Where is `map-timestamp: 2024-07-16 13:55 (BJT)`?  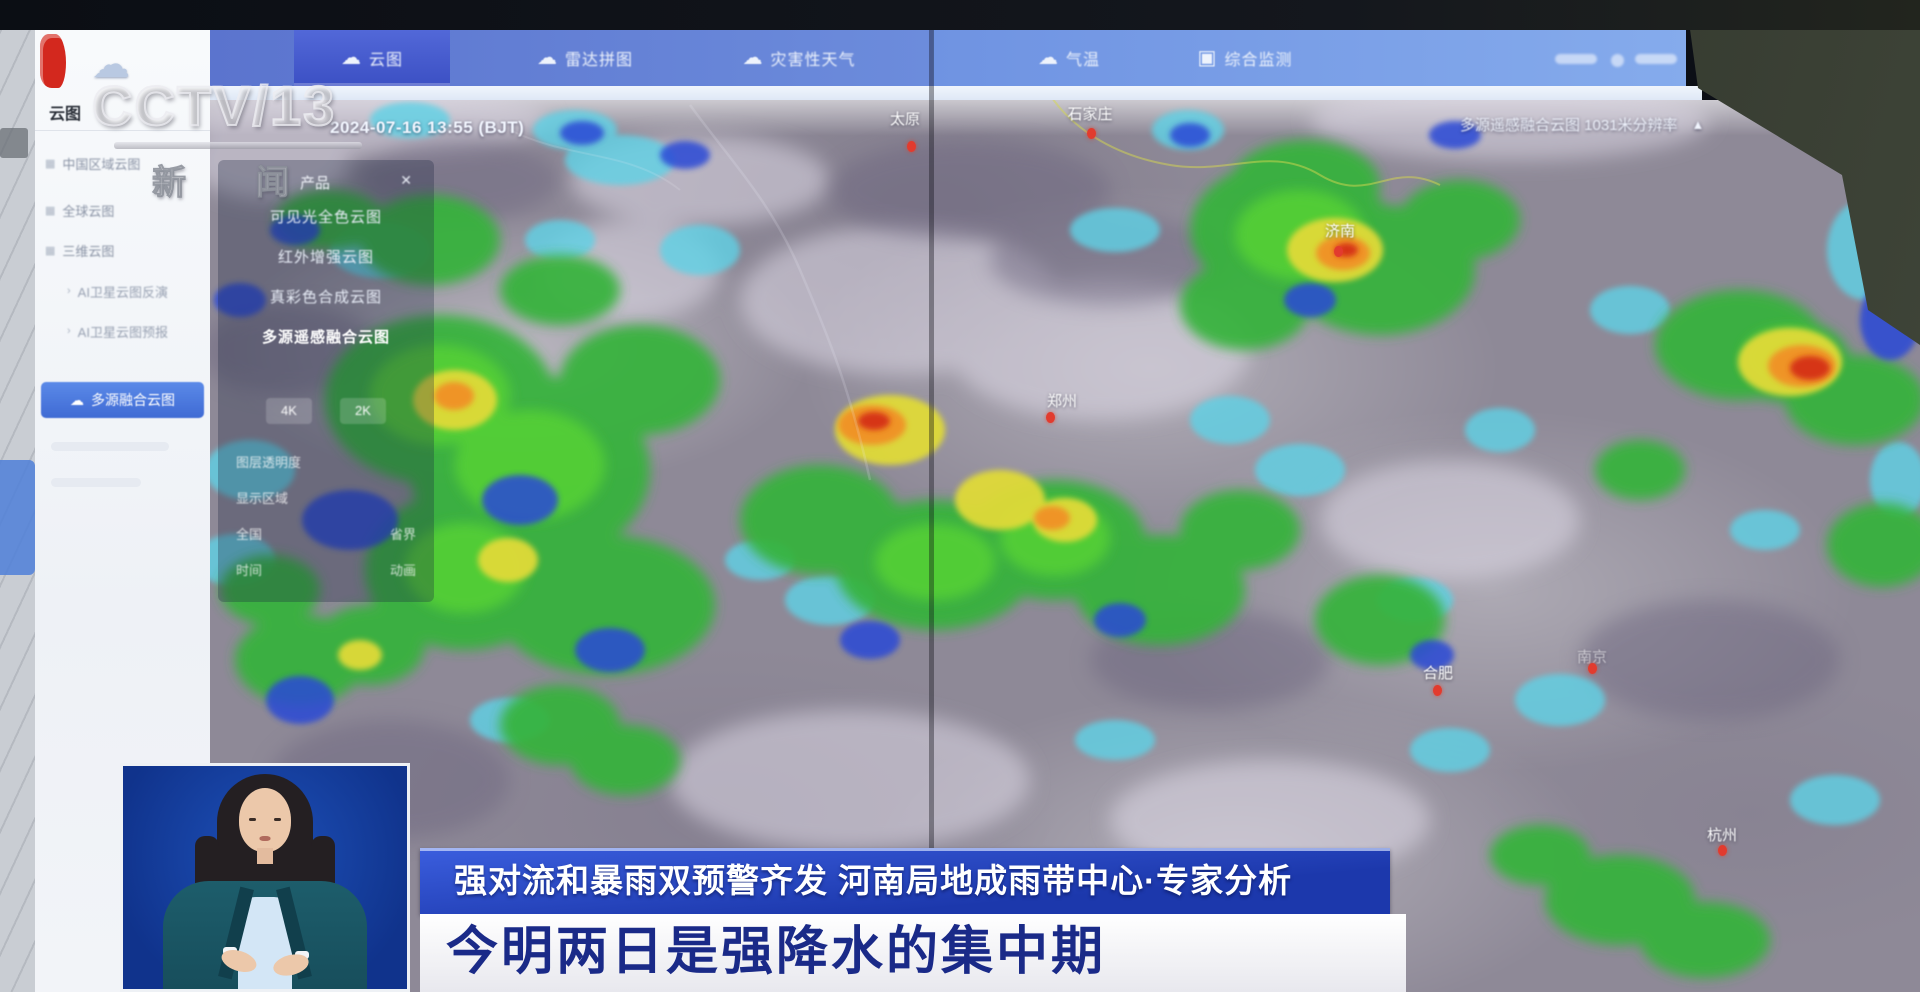
map-timestamp: 2024-07-16 13:55 (BJT) is located at coordinates (427, 127).